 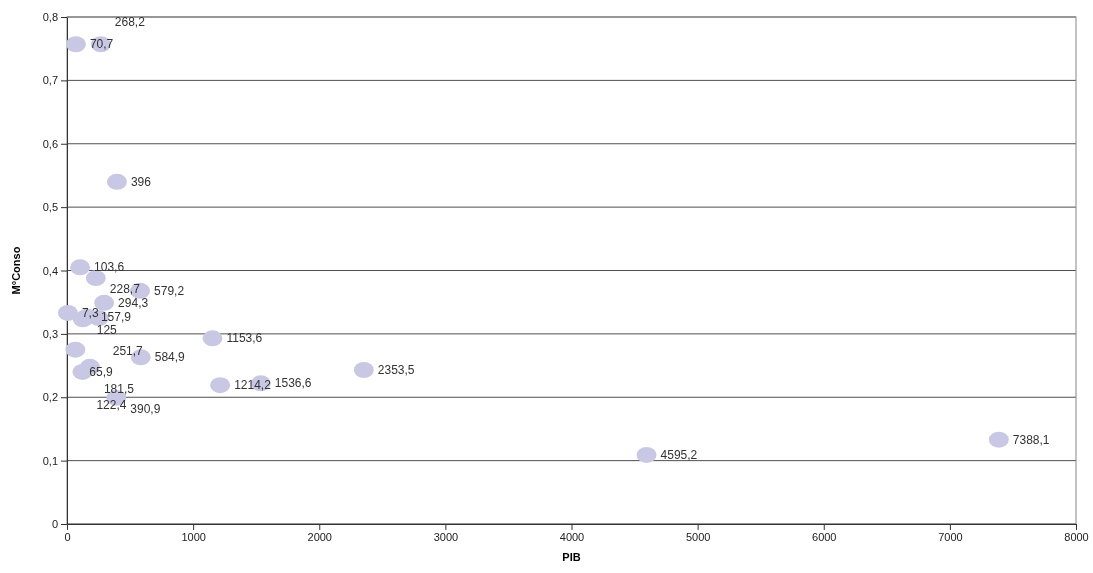 I want to click on annotation: 1153,6, so click(x=244, y=338).